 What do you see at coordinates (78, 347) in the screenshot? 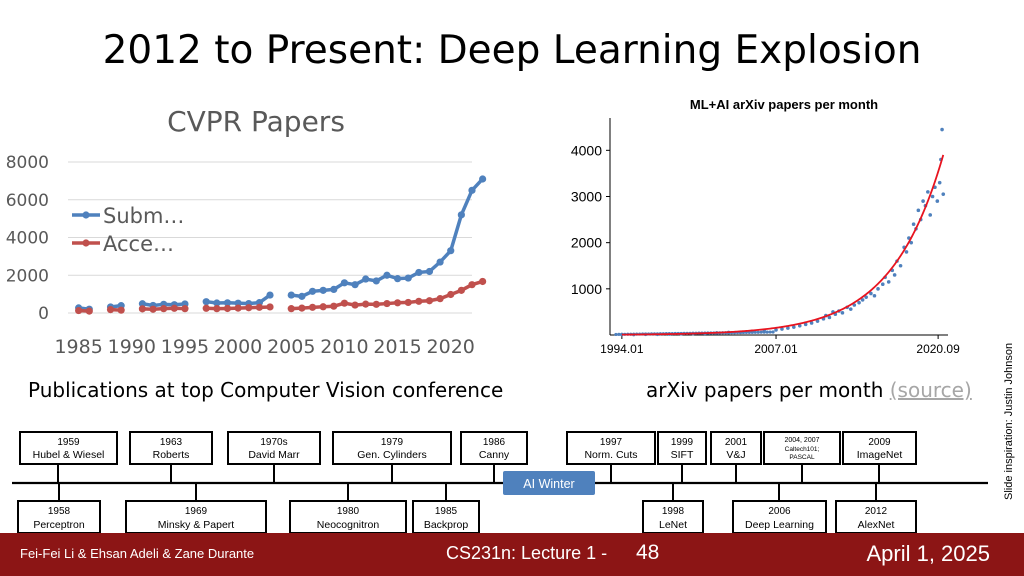
I see `cvpr-x-tick-label: 1985` at bounding box center [78, 347].